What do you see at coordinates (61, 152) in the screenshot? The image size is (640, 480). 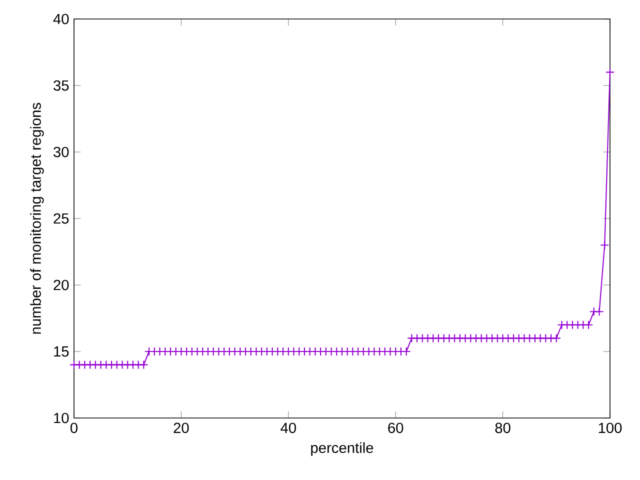 I see `y-tick-label: 30` at bounding box center [61, 152].